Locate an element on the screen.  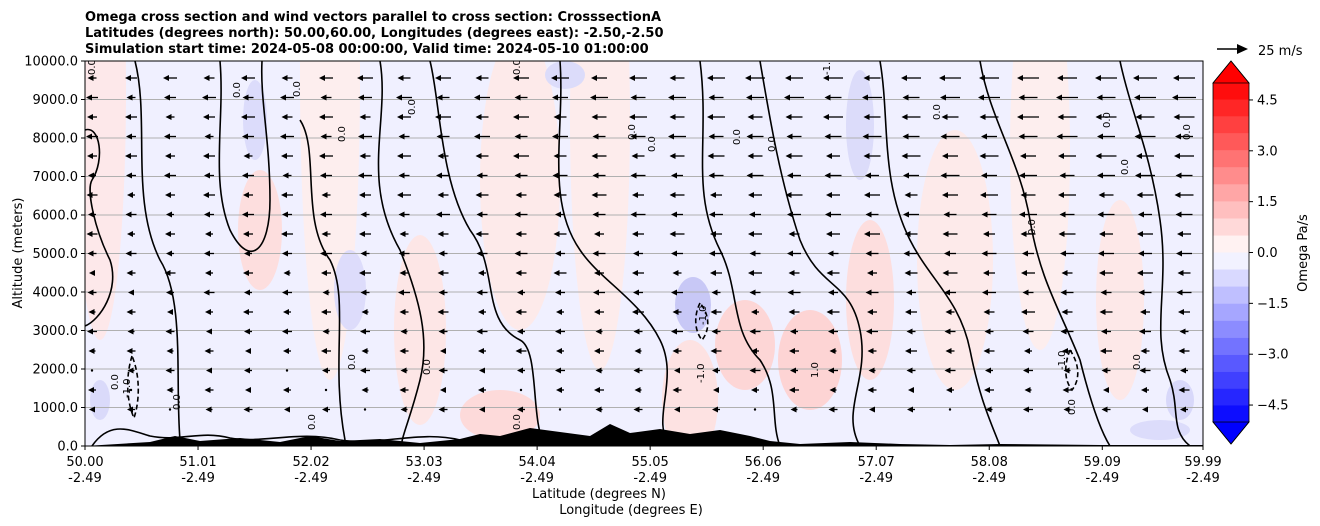
y-axis-label: Altitude (meters) is located at coordinates (18, 253).